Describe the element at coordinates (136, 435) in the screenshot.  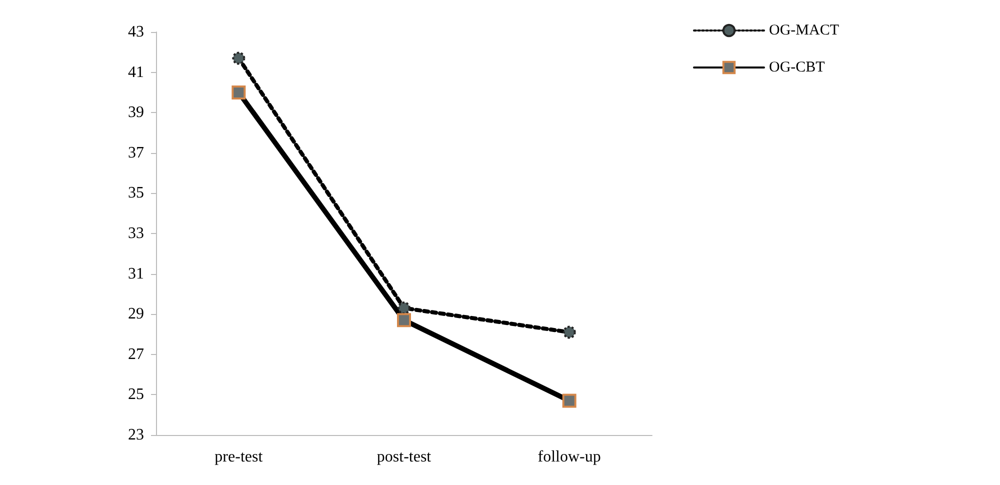
I see `y-tick-label: 23` at that location.